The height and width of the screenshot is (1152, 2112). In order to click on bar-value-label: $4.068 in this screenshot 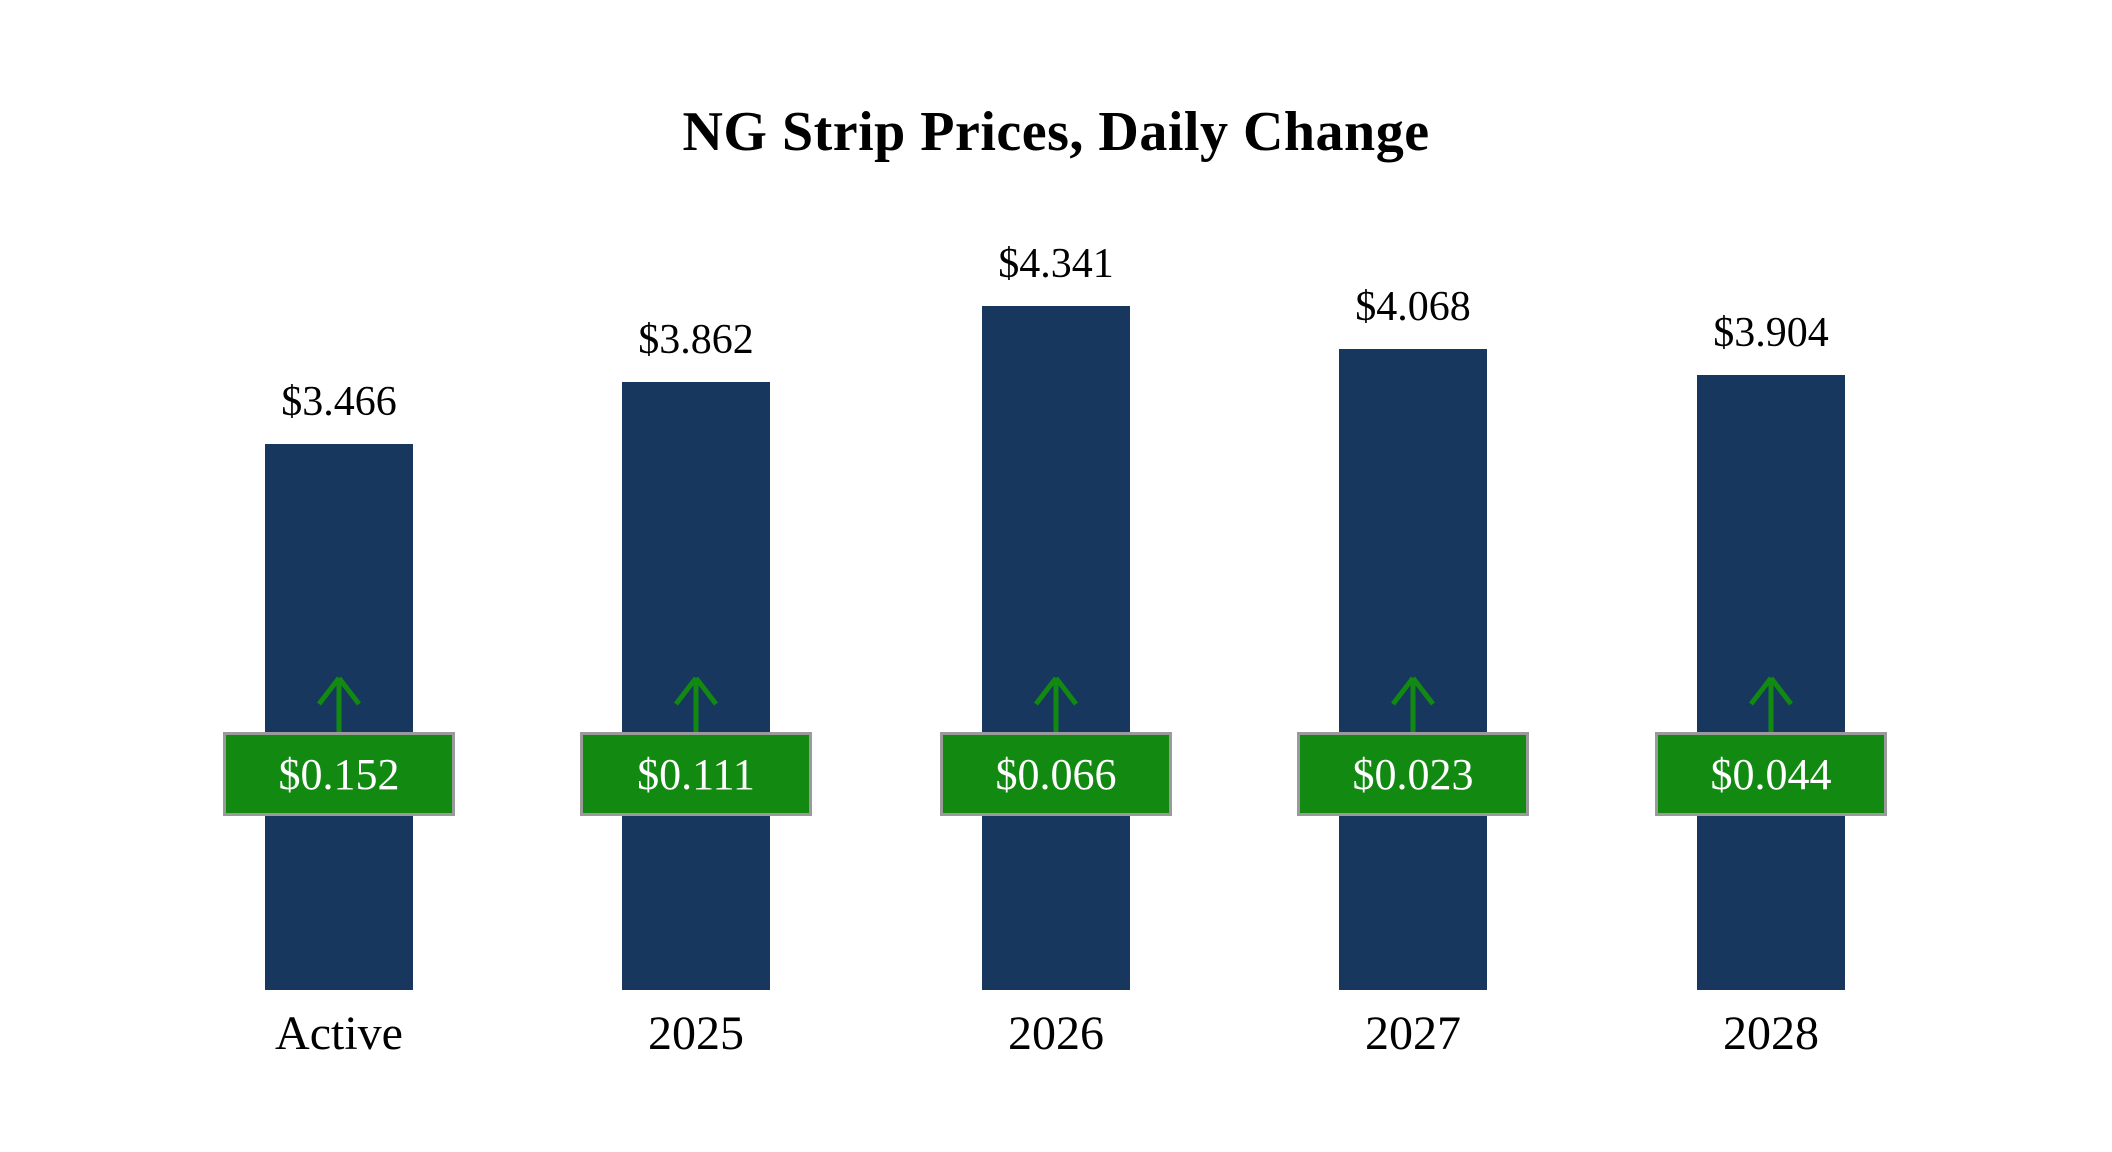, I will do `click(1413, 307)`.